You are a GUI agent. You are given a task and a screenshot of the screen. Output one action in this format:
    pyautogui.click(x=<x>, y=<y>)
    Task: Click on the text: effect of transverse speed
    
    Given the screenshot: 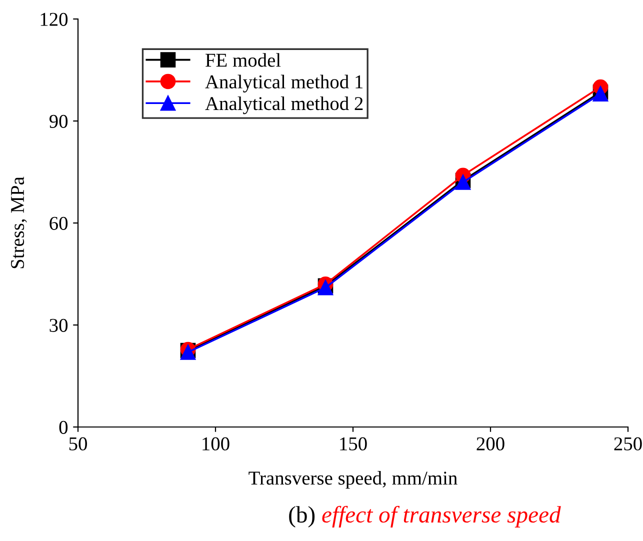 What is the action you would take?
    pyautogui.click(x=441, y=517)
    